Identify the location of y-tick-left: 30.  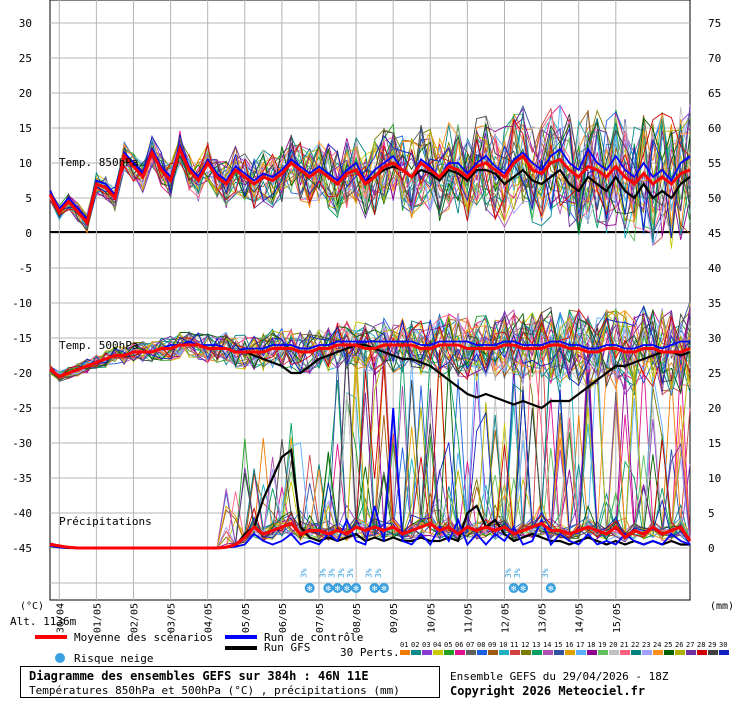
(25, 23).